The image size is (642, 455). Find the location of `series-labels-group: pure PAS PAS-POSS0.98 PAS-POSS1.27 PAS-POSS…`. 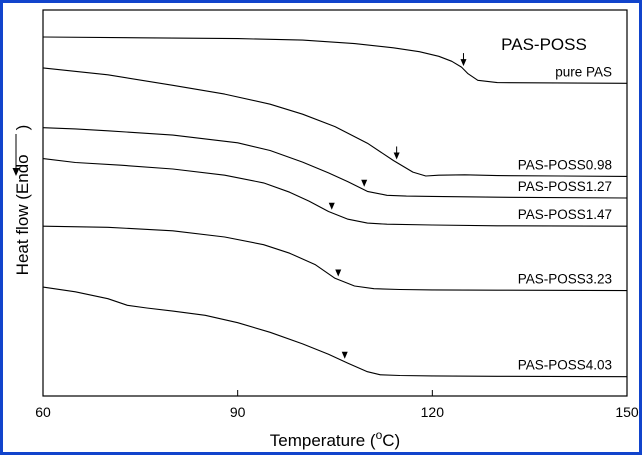

series-labels-group: pure PAS PAS-POSS0.98 PAS-POSS1.27 PAS-POSS… is located at coordinates (565, 218).